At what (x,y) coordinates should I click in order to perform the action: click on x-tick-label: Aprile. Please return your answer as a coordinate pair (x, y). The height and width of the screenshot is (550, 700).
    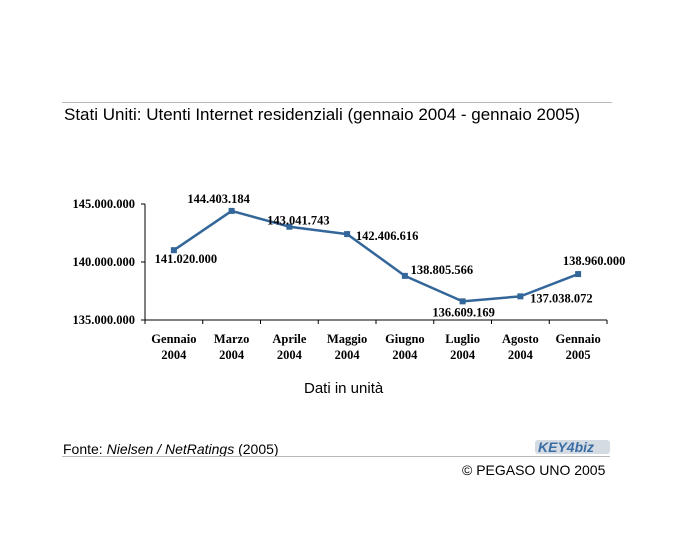
    Looking at the image, I should click on (289, 339).